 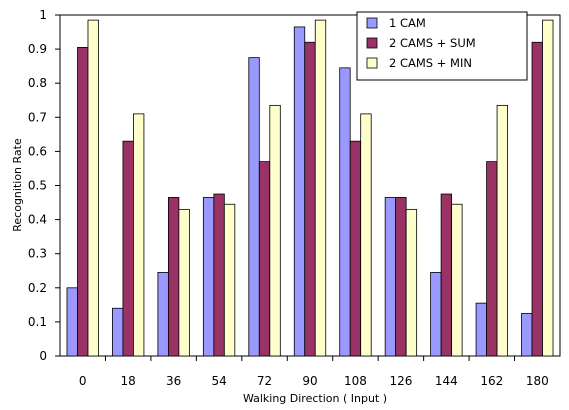 What do you see at coordinates (407, 23) in the screenshot?
I see `legend-label: 1 CAM` at bounding box center [407, 23].